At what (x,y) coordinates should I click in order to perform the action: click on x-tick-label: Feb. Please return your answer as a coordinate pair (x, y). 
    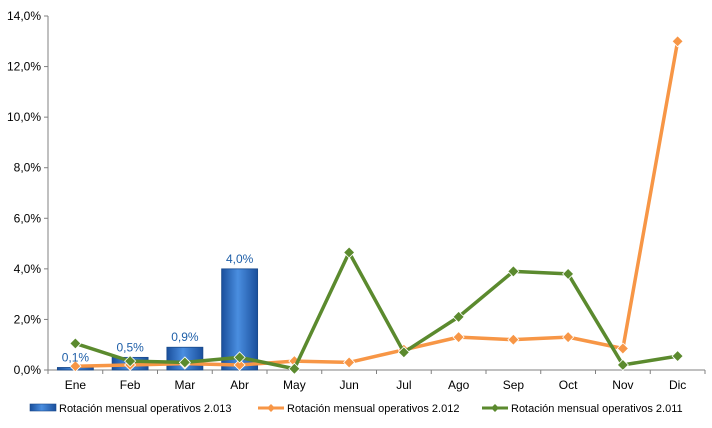
    Looking at the image, I should click on (130, 385).